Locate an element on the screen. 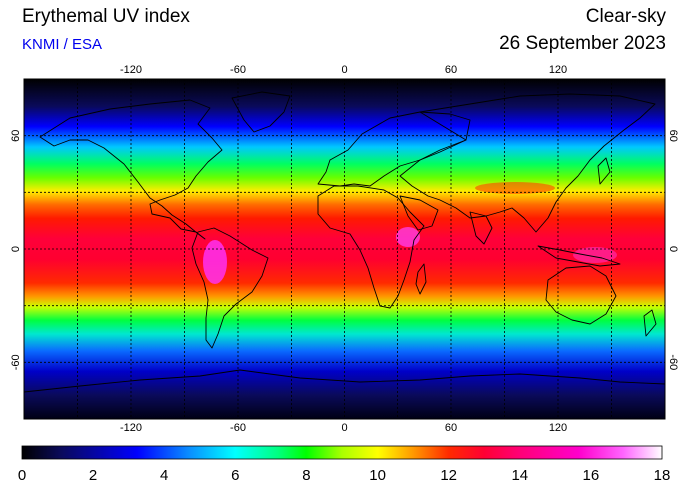 Image resolution: width=688 pixels, height=490 pixels. indonesia-coastline is located at coordinates (579, 256).